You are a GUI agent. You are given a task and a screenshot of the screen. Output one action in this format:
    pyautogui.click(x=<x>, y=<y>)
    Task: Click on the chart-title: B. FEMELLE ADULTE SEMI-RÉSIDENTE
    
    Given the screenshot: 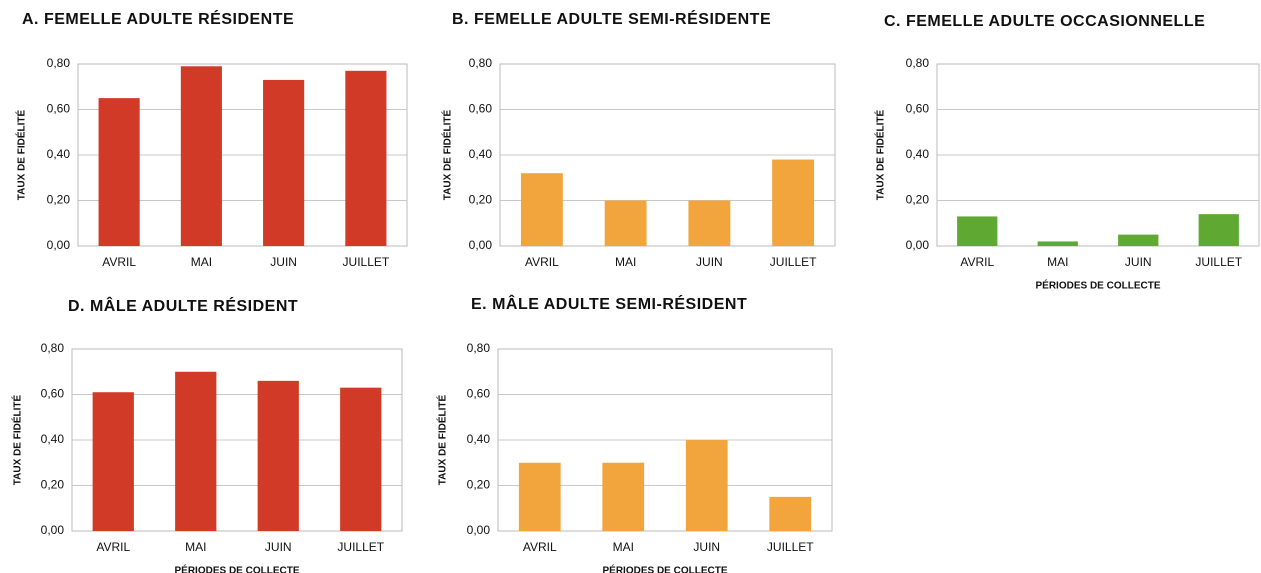 What is the action you would take?
    pyautogui.click(x=611, y=18)
    